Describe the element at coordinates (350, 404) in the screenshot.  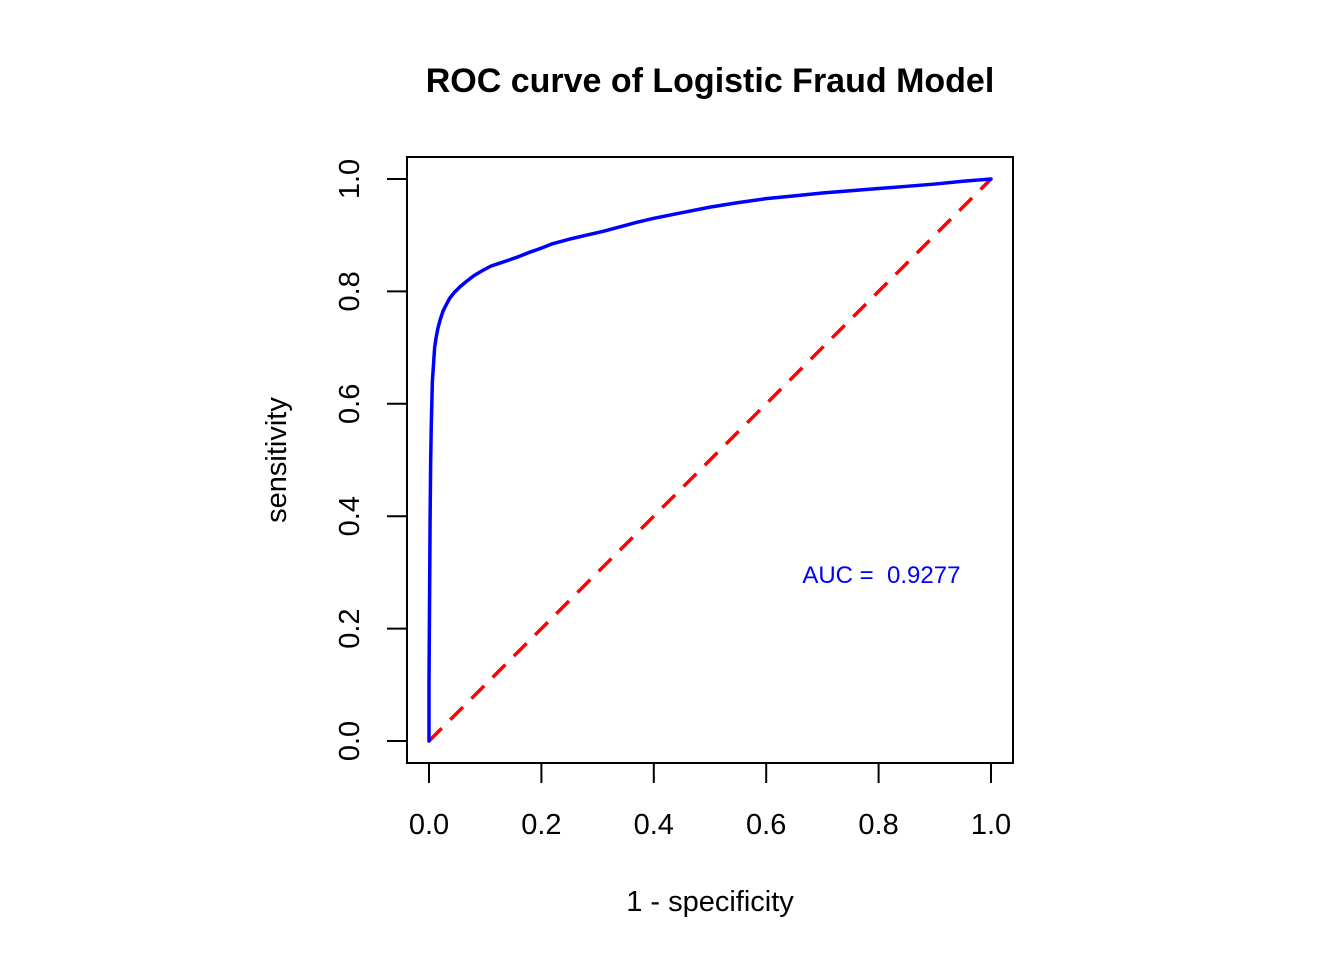
I see `y-tick-label: 0.6` at that location.